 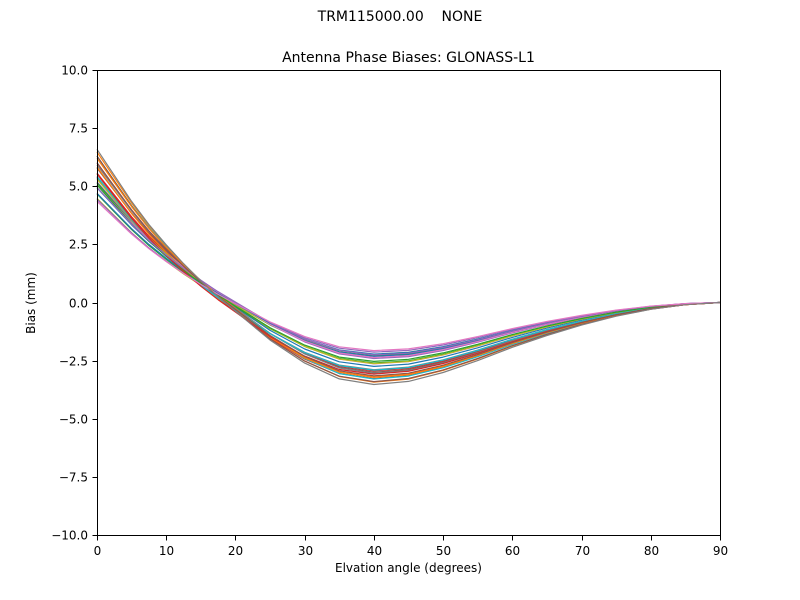 What do you see at coordinates (69, 536) in the screenshot?
I see `y-tick-label: −10.0` at bounding box center [69, 536].